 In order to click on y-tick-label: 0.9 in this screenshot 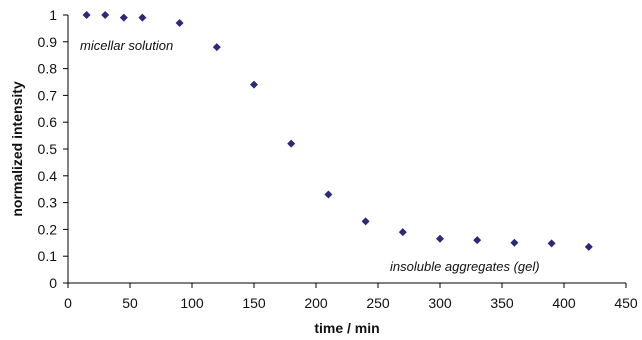, I will do `click(48, 42)`.